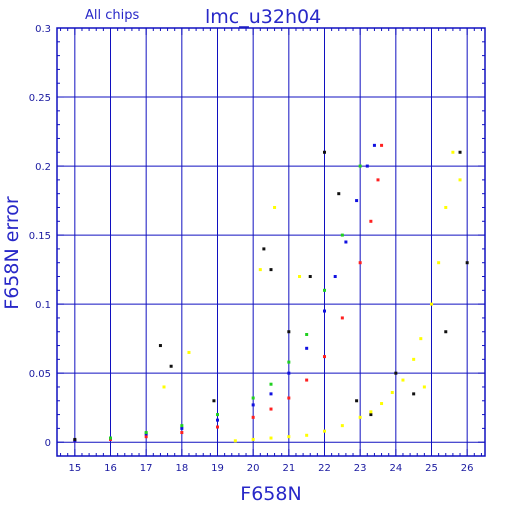 This screenshot has width=512, height=512. Describe the element at coordinates (360, 468) in the screenshot. I see `x-tick-label: 23` at that location.